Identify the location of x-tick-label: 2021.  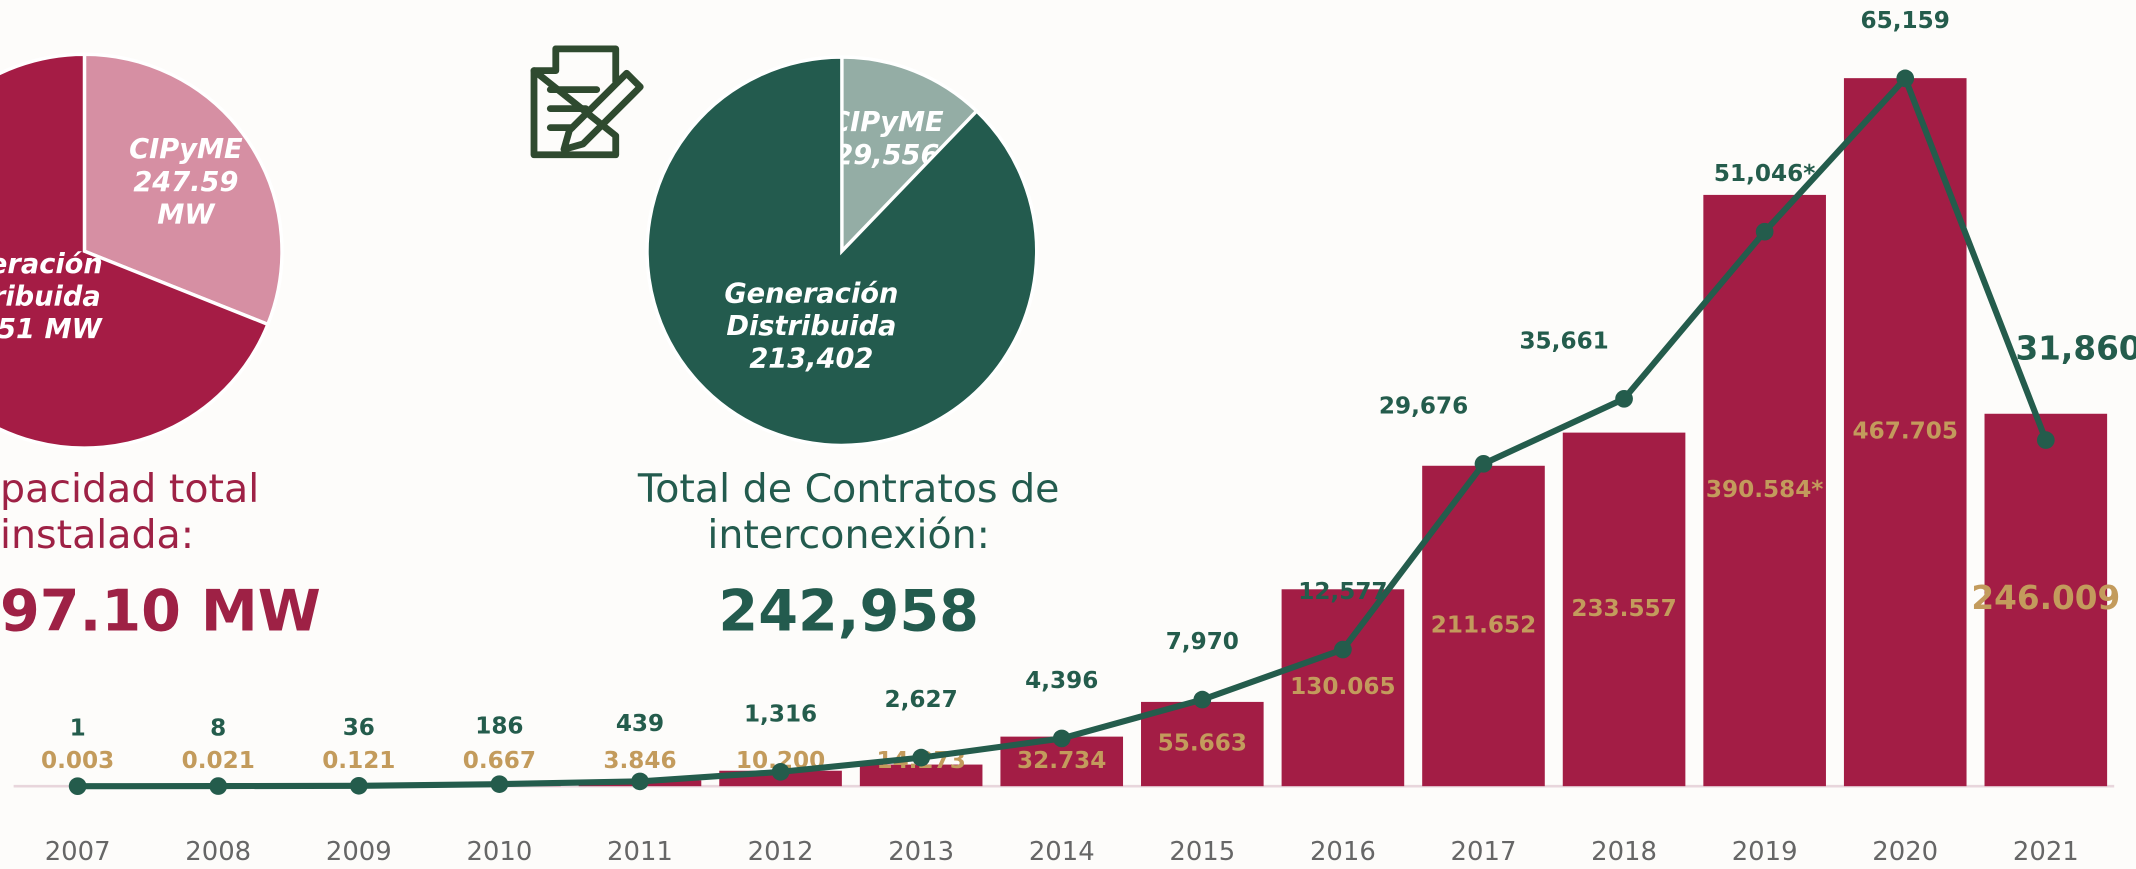
(2046, 852).